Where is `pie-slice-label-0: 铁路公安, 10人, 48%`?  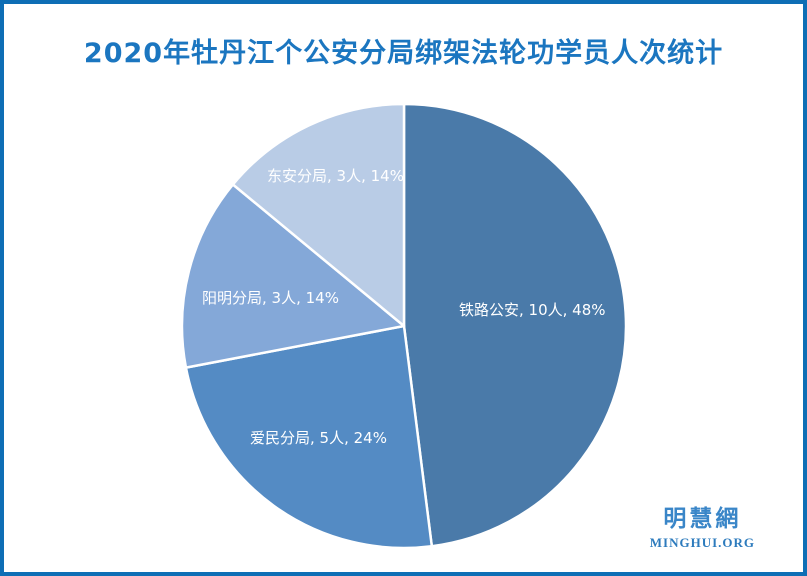
pie-slice-label-0: 铁路公安, 10人, 48% is located at coordinates (532, 310).